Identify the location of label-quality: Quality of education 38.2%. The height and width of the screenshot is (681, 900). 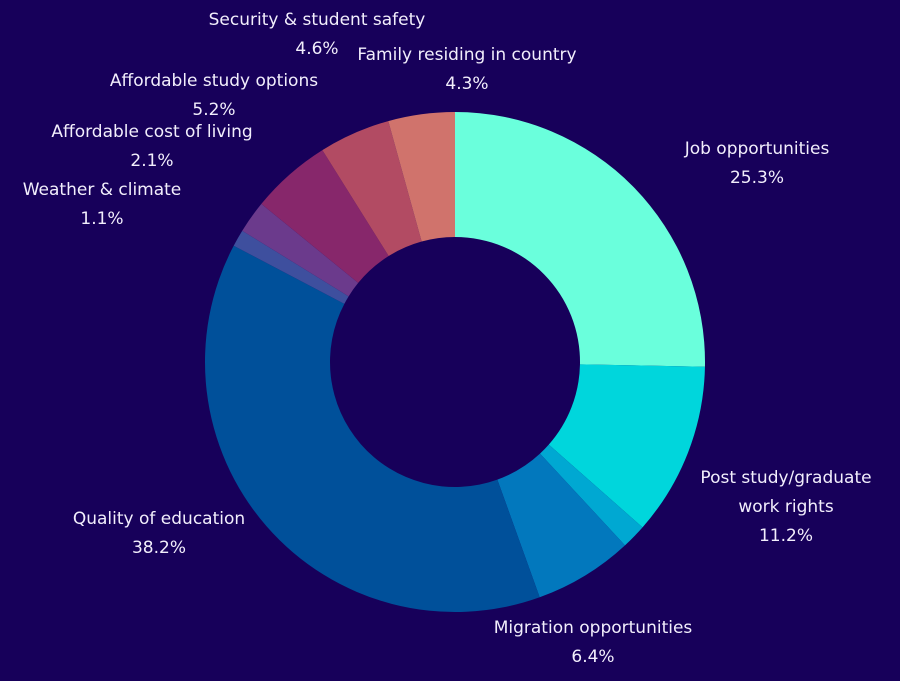
(159, 534).